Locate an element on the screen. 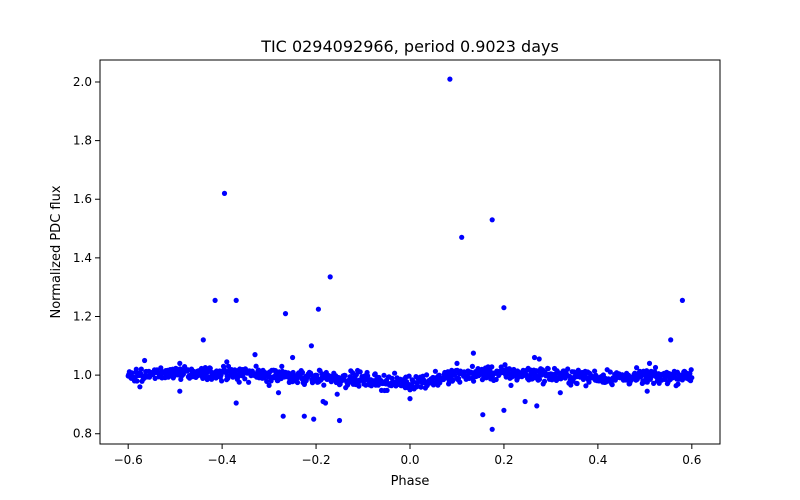 The height and width of the screenshot is (500, 800). x-tick-label: 0.6 is located at coordinates (691, 460).